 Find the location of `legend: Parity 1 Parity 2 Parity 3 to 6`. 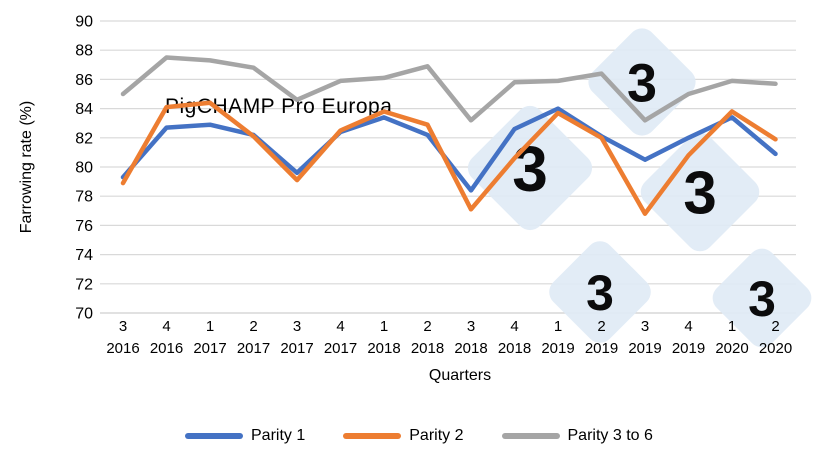

legend: Parity 1 Parity 2 Parity 3 to 6 is located at coordinates (419, 436).